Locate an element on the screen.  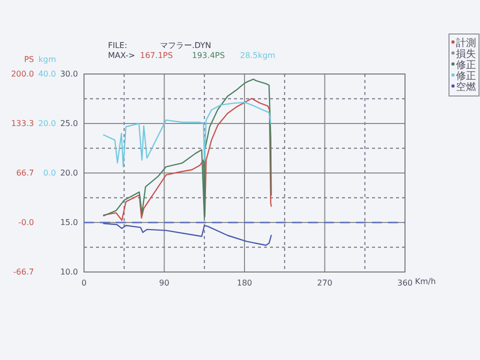
y2-tick-label: -66.7 is located at coordinates (23, 272).